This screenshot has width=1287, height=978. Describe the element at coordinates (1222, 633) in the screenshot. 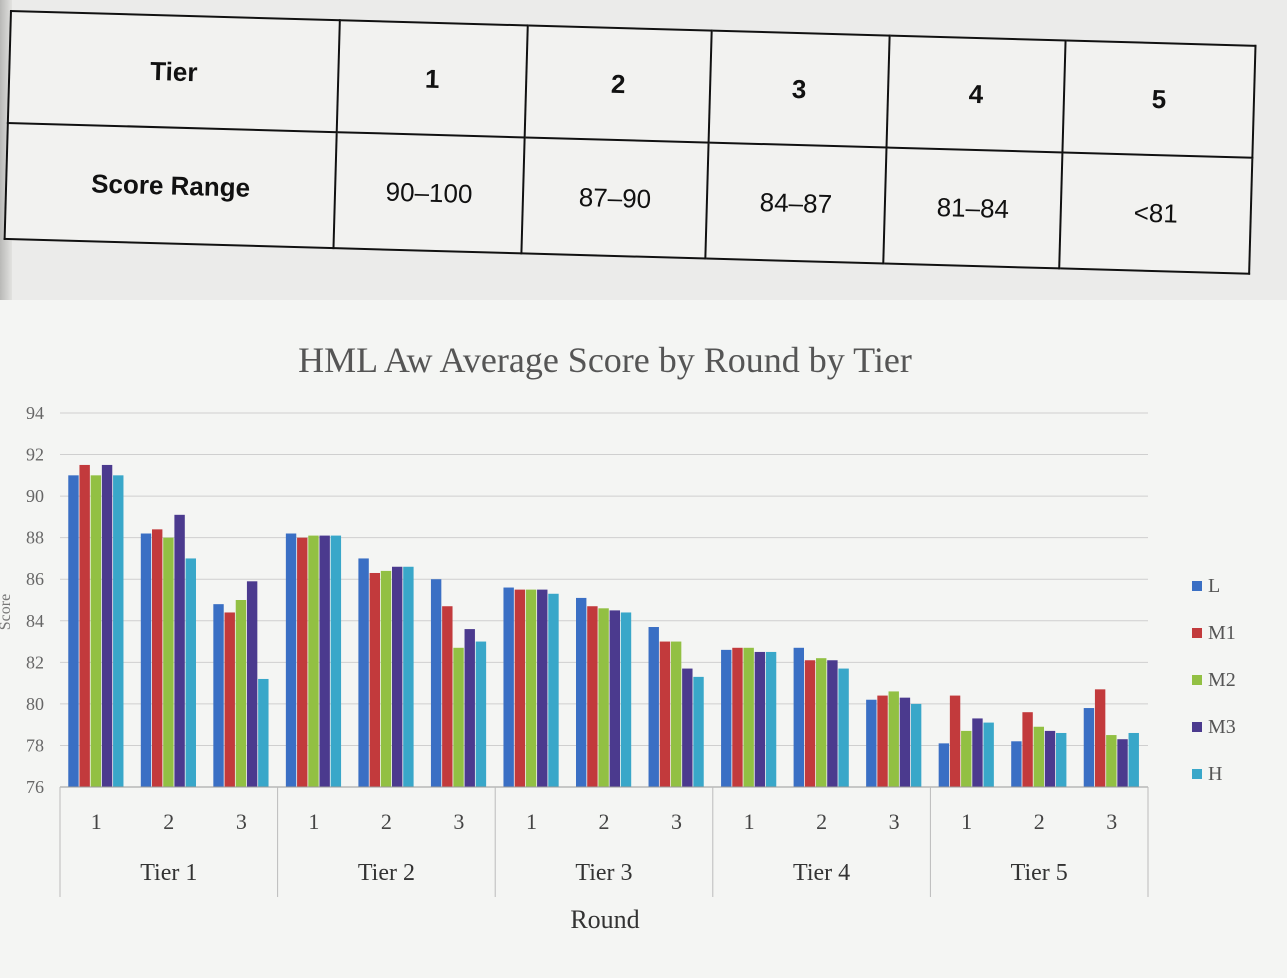

I see `legend-label: M1` at that location.